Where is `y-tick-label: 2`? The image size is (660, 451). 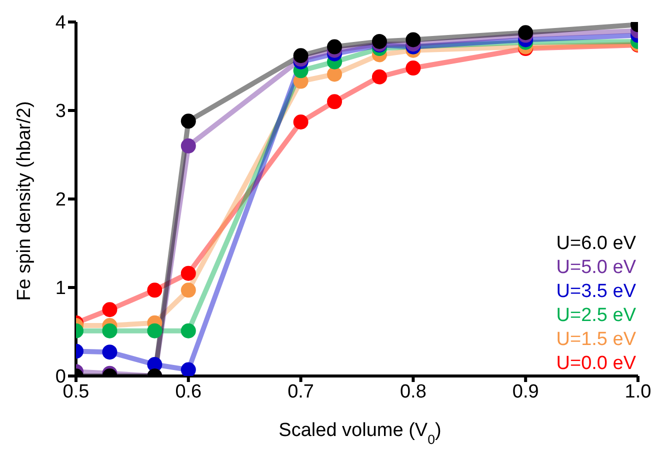 y-tick-label: 2 is located at coordinates (60, 200).